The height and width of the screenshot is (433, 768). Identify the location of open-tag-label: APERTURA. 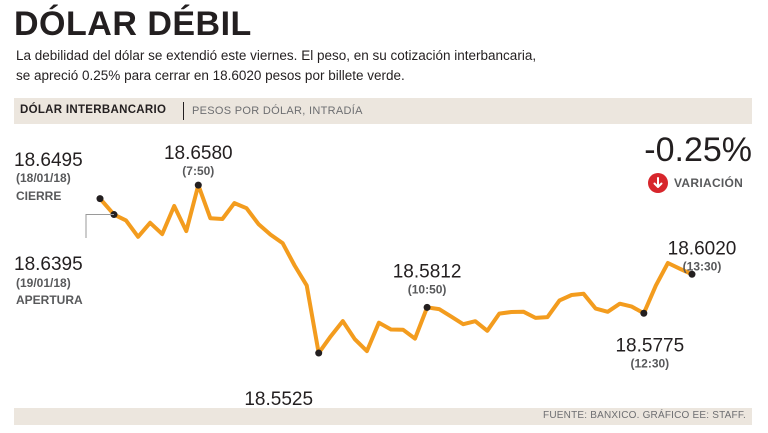
(49, 300).